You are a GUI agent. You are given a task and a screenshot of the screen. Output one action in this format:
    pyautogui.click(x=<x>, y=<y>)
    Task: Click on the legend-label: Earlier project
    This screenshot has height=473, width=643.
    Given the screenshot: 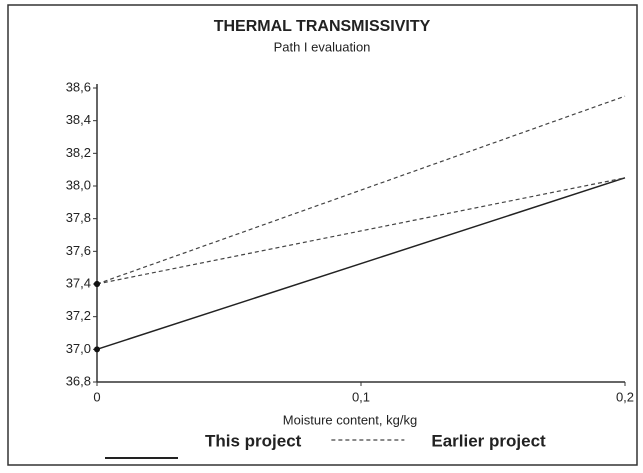 What is the action you would take?
    pyautogui.click(x=488, y=440)
    